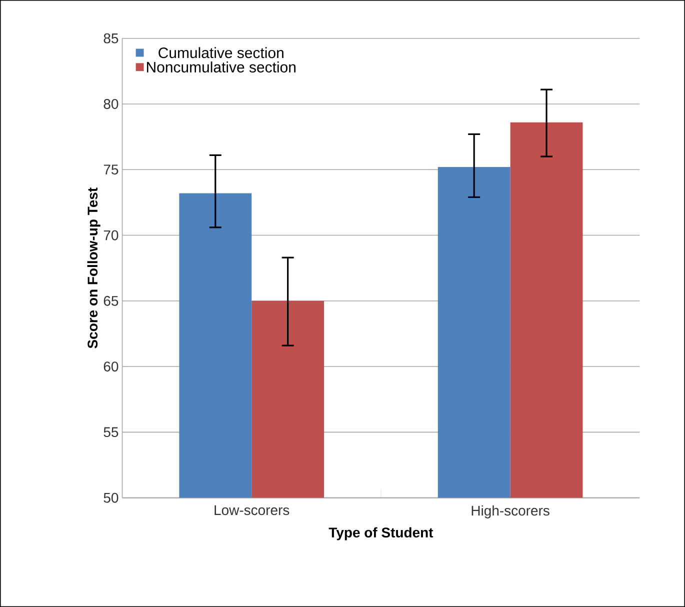  I want to click on x-axis-title: Type of Student, so click(381, 533).